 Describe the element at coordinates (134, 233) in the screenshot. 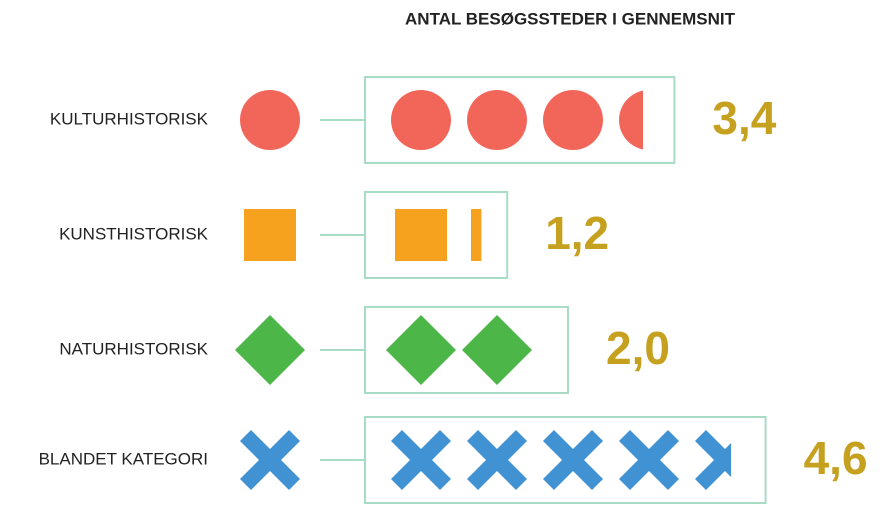

I see `category-label: KUNSTHISTORISK` at that location.